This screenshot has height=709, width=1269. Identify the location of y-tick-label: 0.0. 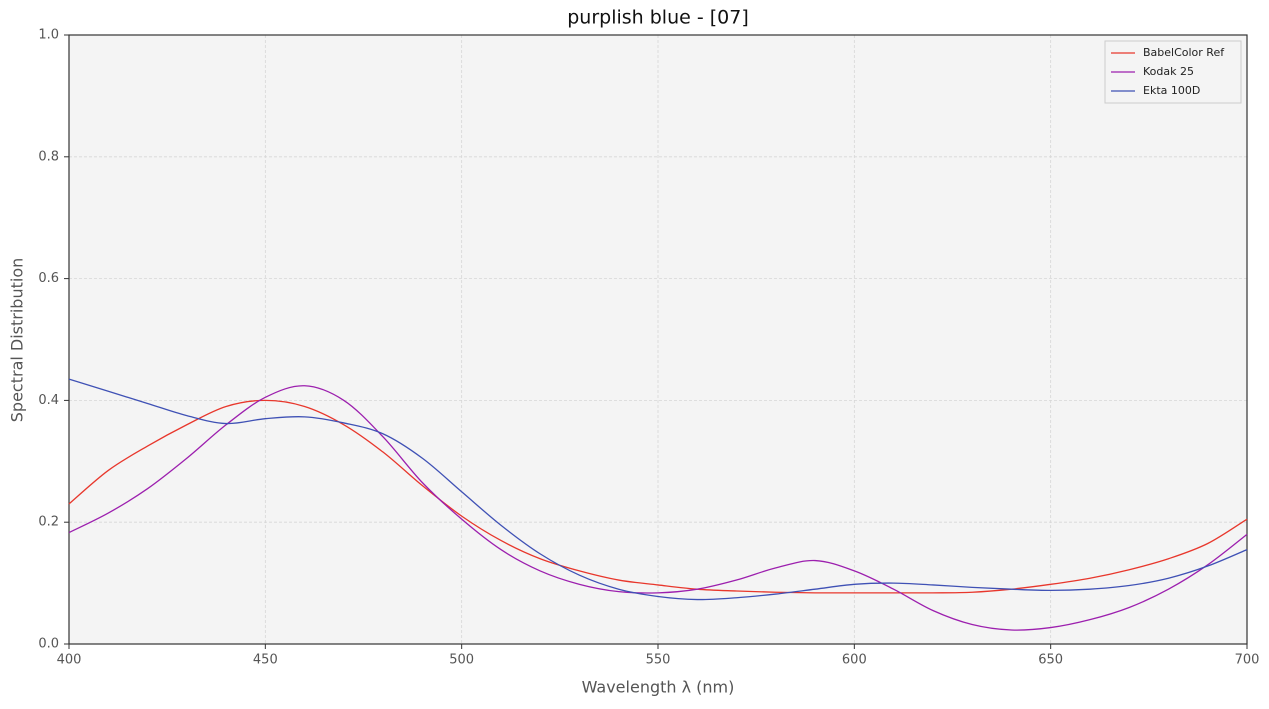
(48, 644).